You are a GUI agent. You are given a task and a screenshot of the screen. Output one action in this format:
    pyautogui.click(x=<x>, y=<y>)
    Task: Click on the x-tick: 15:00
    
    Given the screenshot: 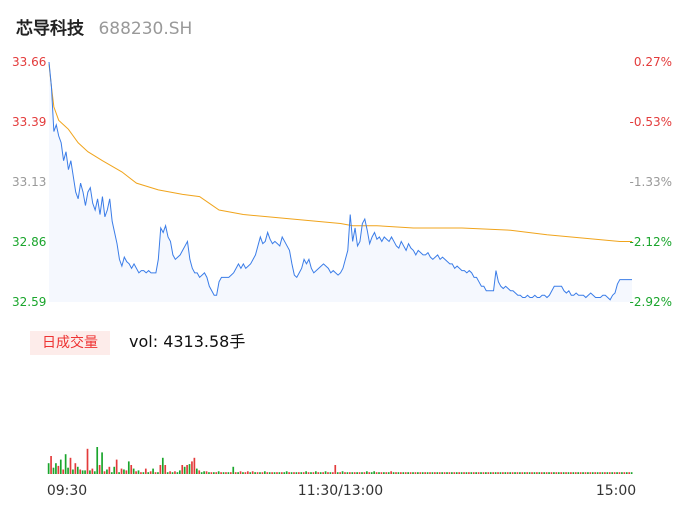 What is the action you would take?
    pyautogui.click(x=616, y=491)
    